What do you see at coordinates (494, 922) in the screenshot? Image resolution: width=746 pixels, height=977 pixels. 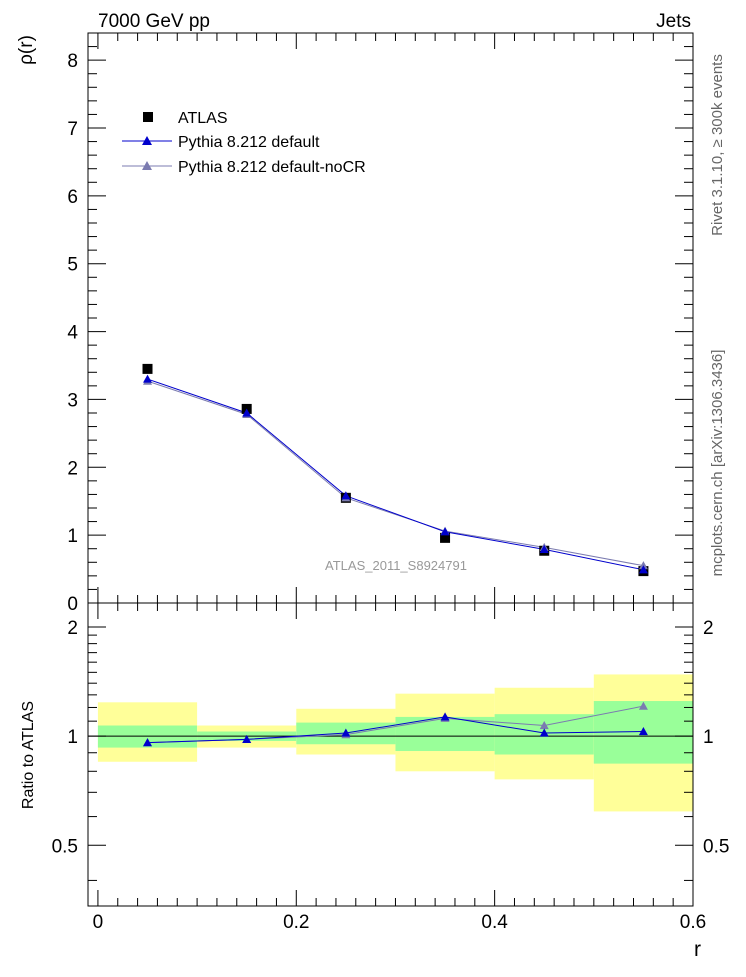 I see `x-tick-label: 0.4` at bounding box center [494, 922].